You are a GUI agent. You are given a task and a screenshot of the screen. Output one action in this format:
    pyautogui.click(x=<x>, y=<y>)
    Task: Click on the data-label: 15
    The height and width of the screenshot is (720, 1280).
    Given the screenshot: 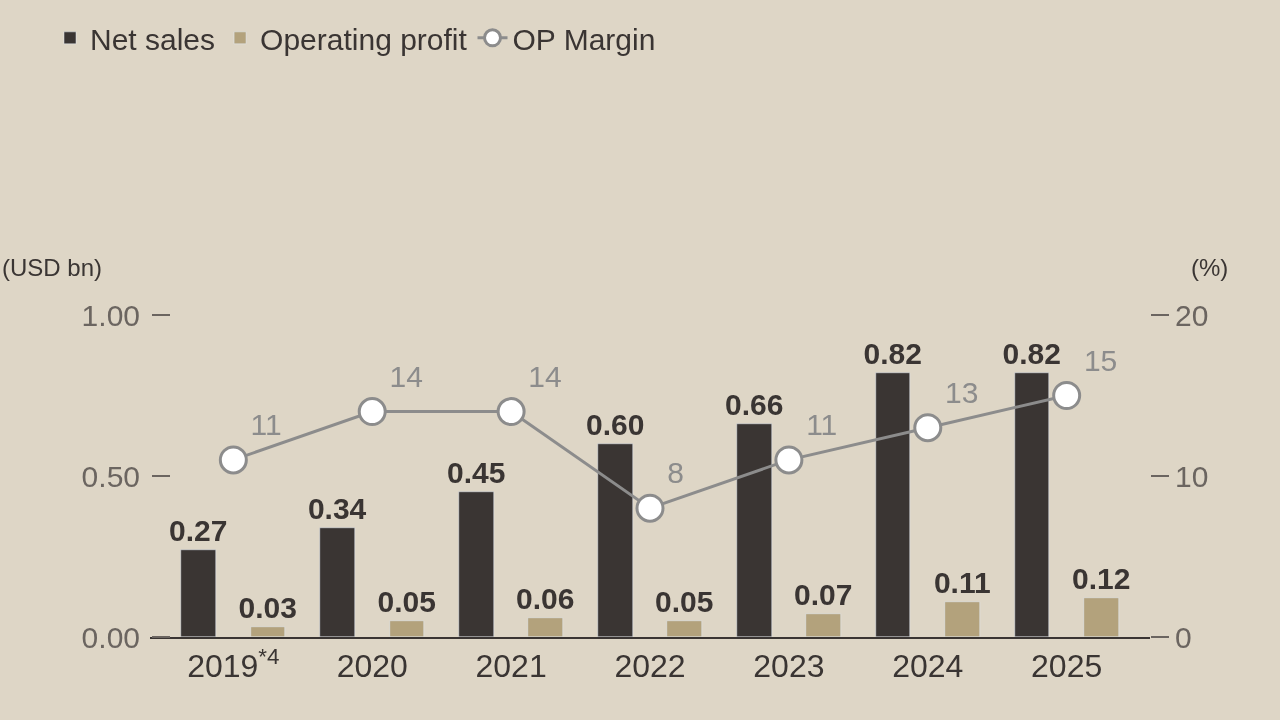 What is the action you would take?
    pyautogui.click(x=1100, y=360)
    